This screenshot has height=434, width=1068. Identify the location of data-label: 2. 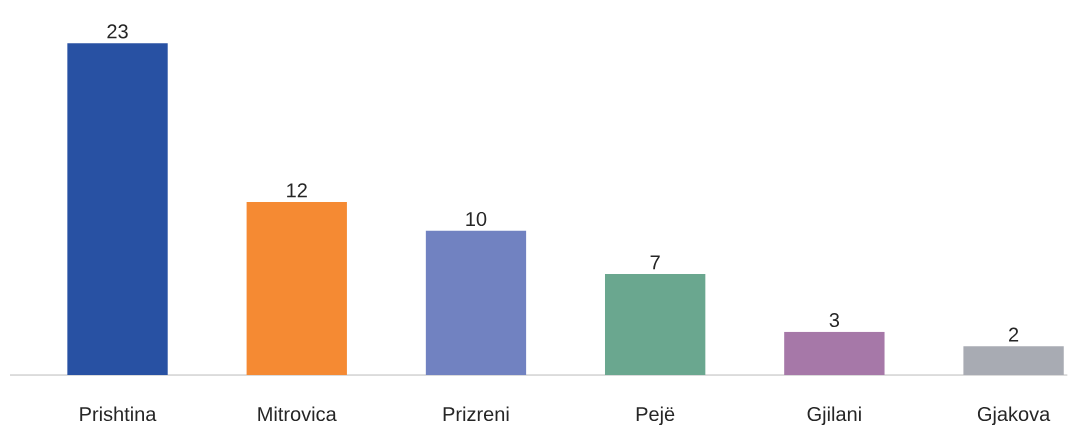
(1014, 334).